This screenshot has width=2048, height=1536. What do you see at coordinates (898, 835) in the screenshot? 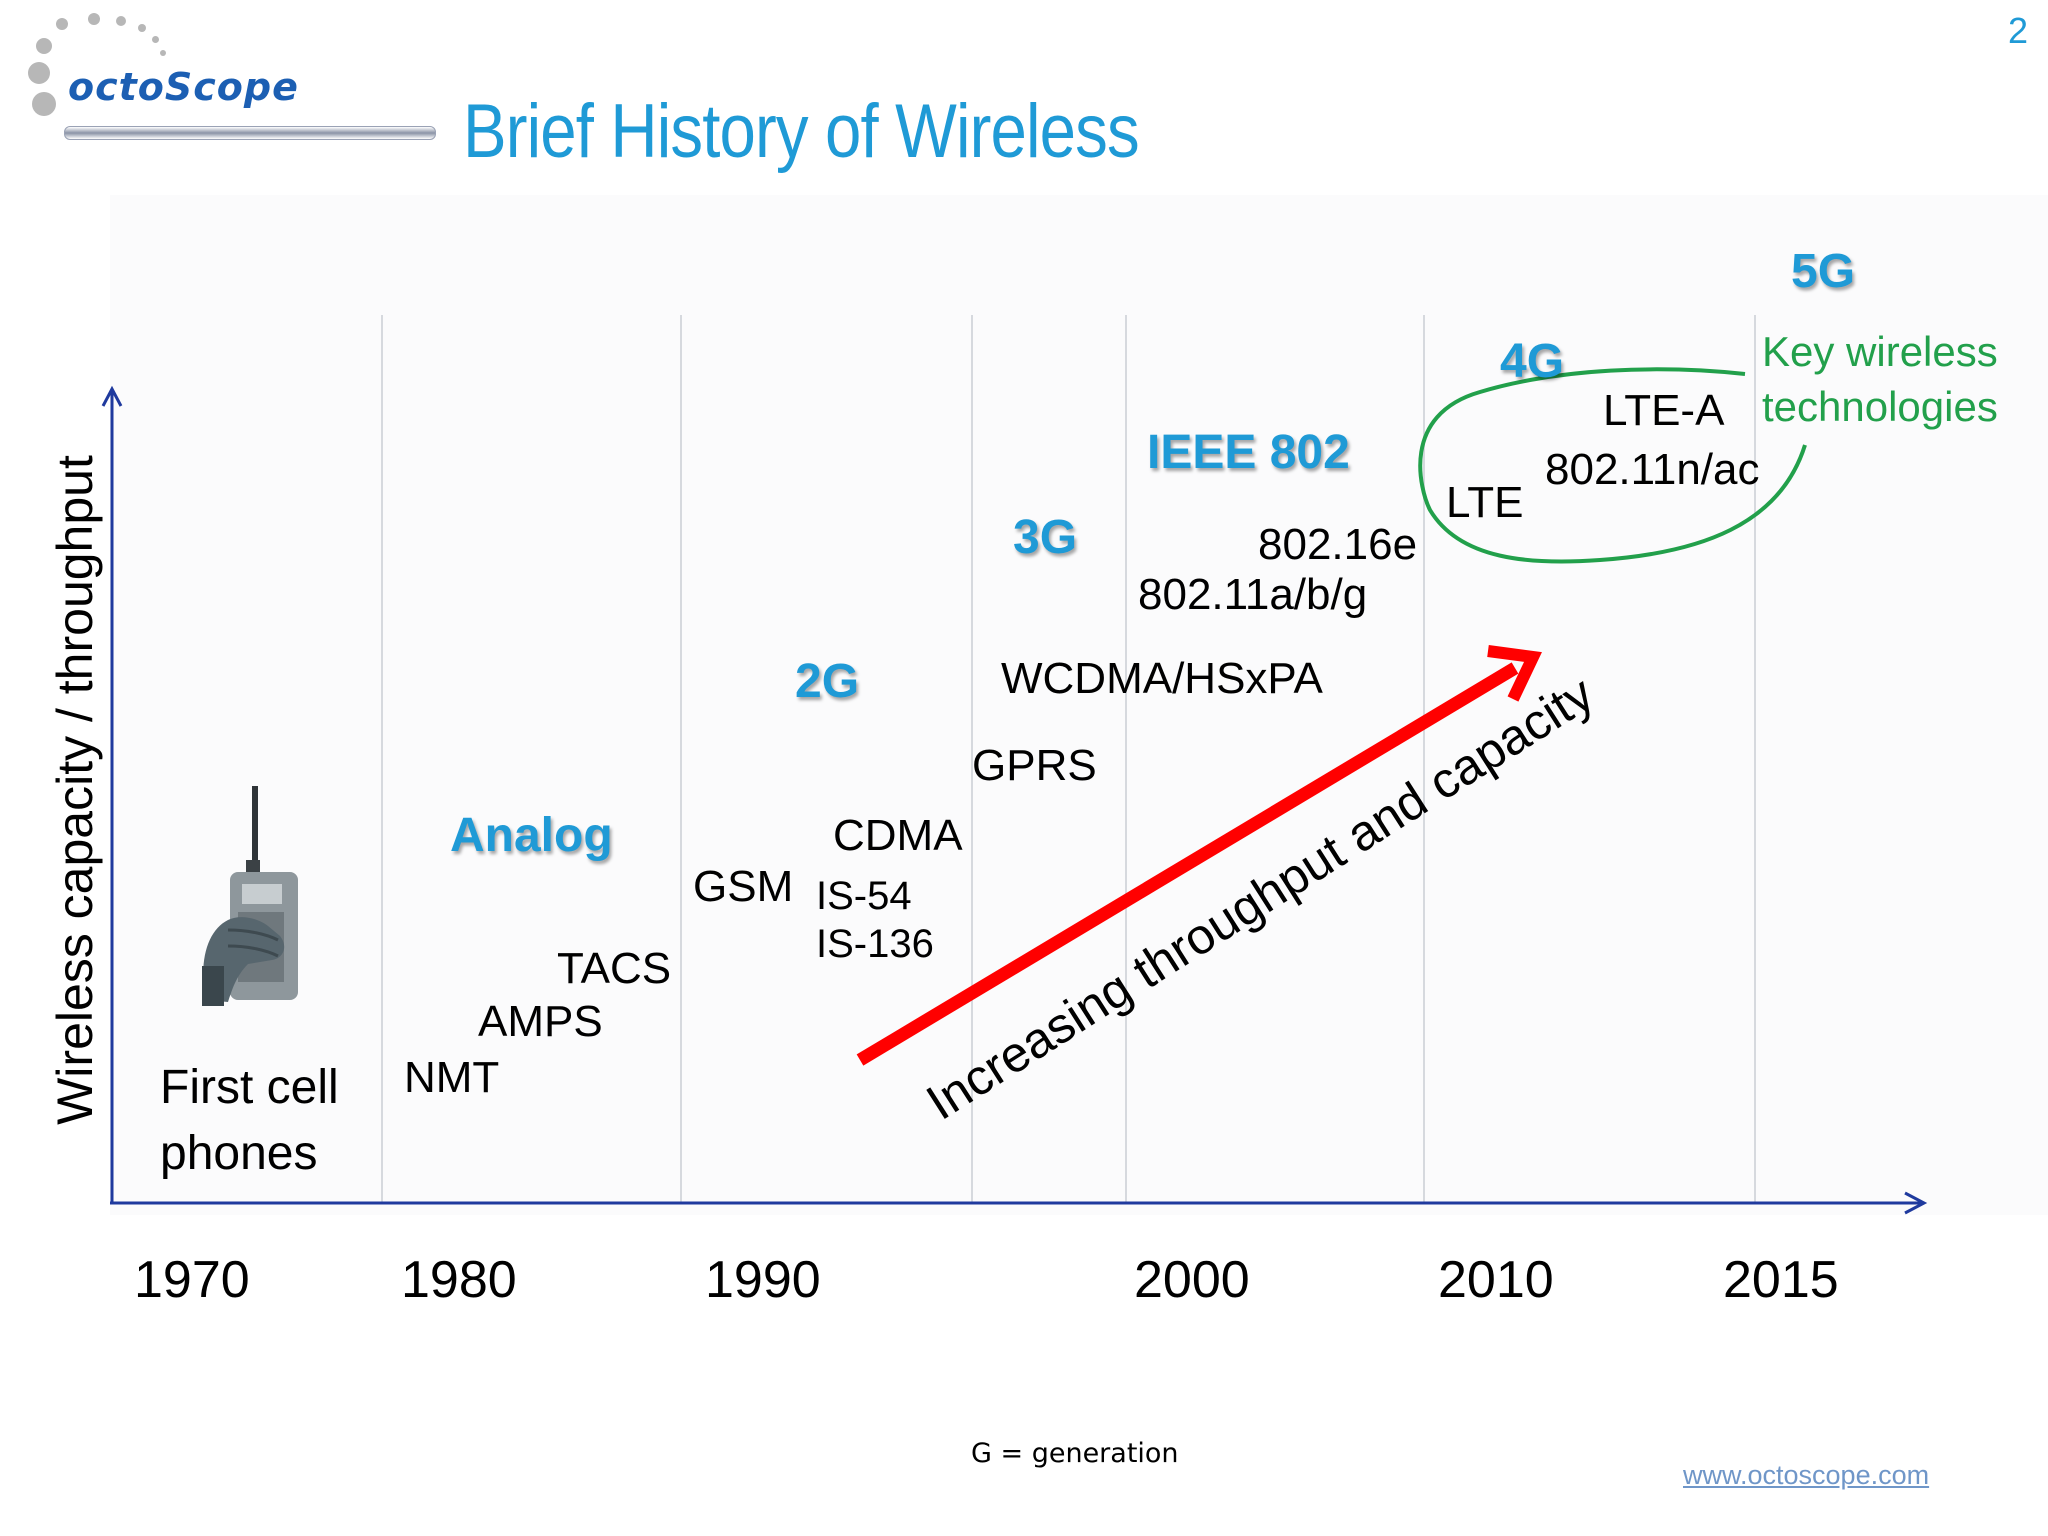
I see `tech-label-cdma: CDMA` at bounding box center [898, 835].